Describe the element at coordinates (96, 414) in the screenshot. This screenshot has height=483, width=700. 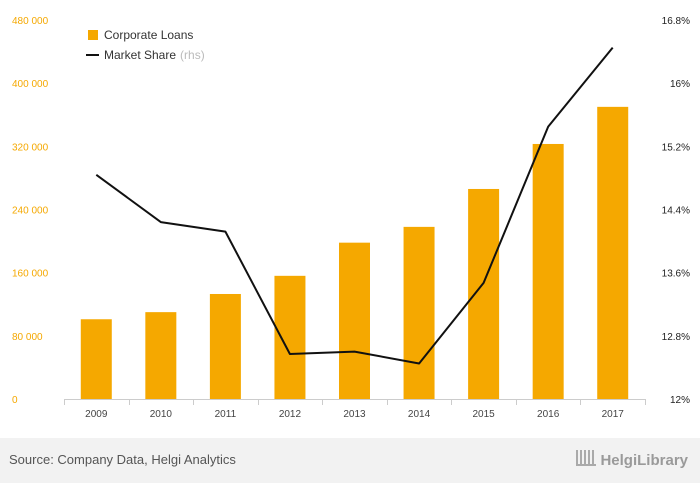
I see `x-tick-label: 2009` at that location.